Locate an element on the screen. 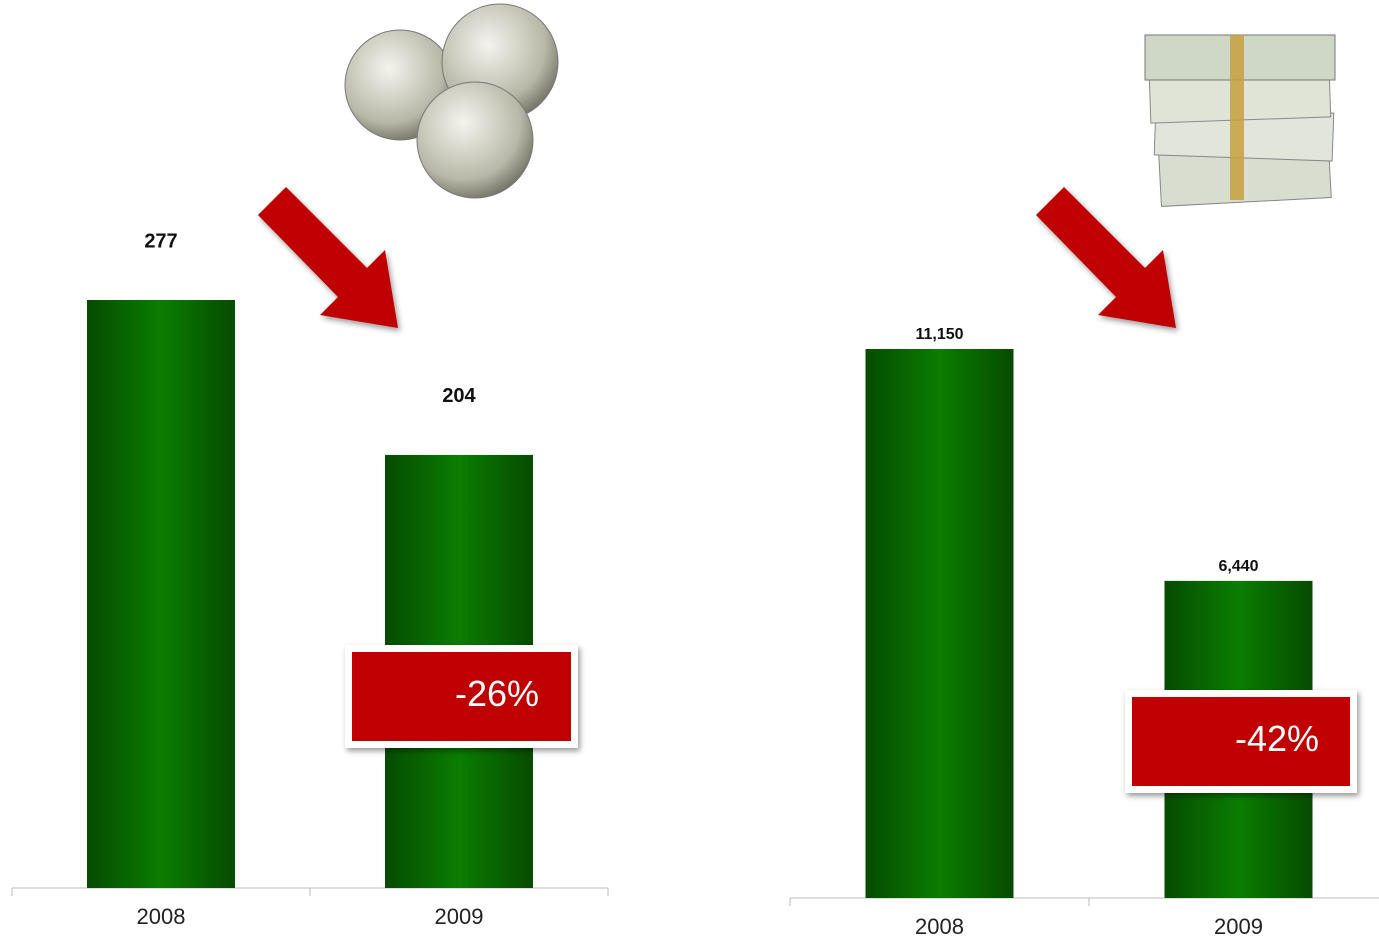  money-icon is located at coordinates (1240, 120).